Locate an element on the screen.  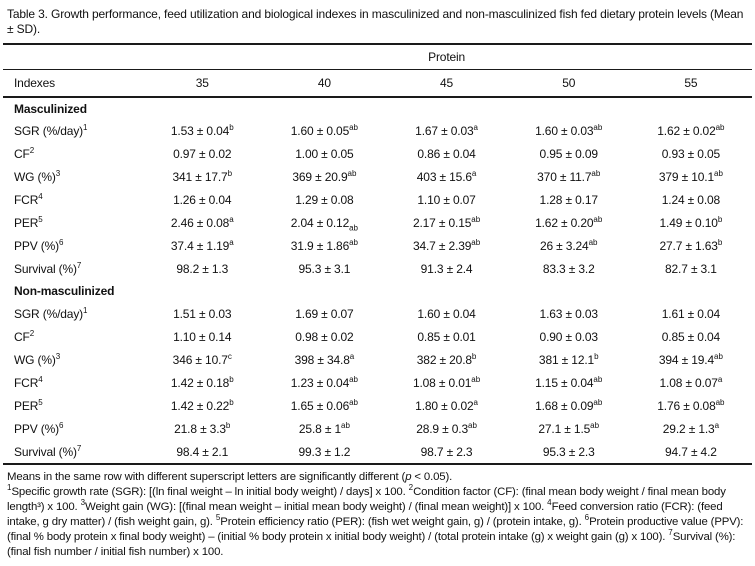
column-header-indexes: Indexes is located at coordinates (72, 83).